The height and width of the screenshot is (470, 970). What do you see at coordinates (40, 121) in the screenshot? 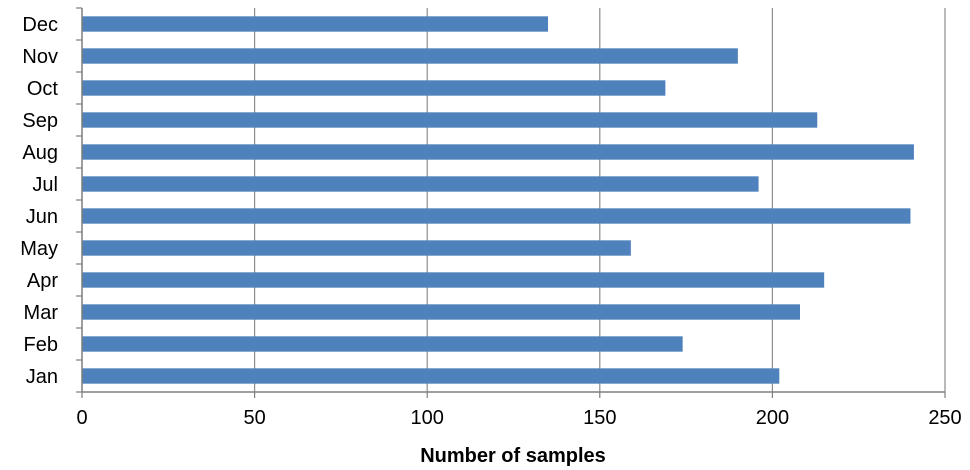
I see `y-tick-label-sep: Sep` at bounding box center [40, 121].